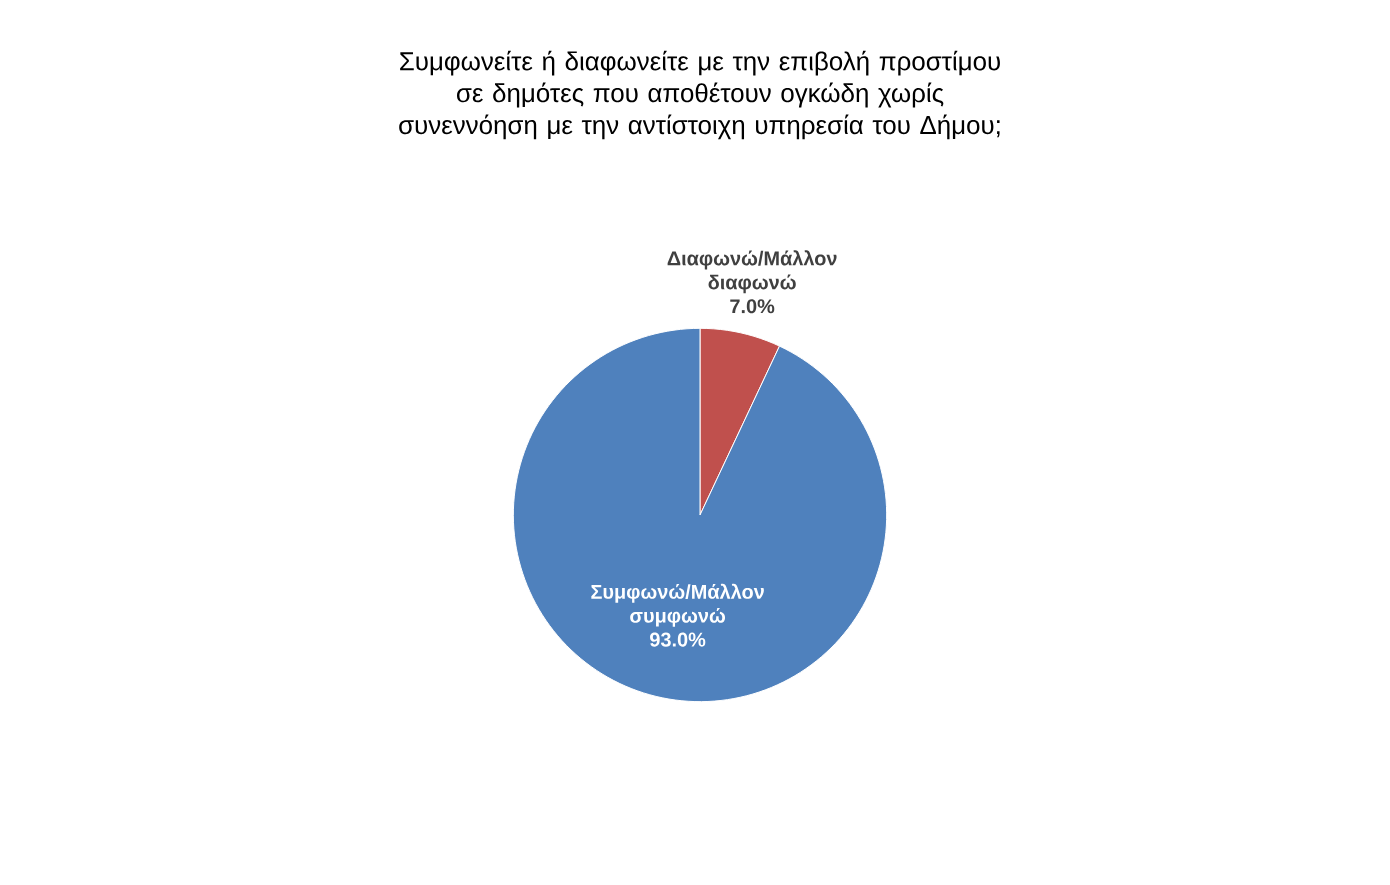 This screenshot has height=885, width=1390. Describe the element at coordinates (678, 639) in the screenshot. I see `data-label: 93.0%` at that location.